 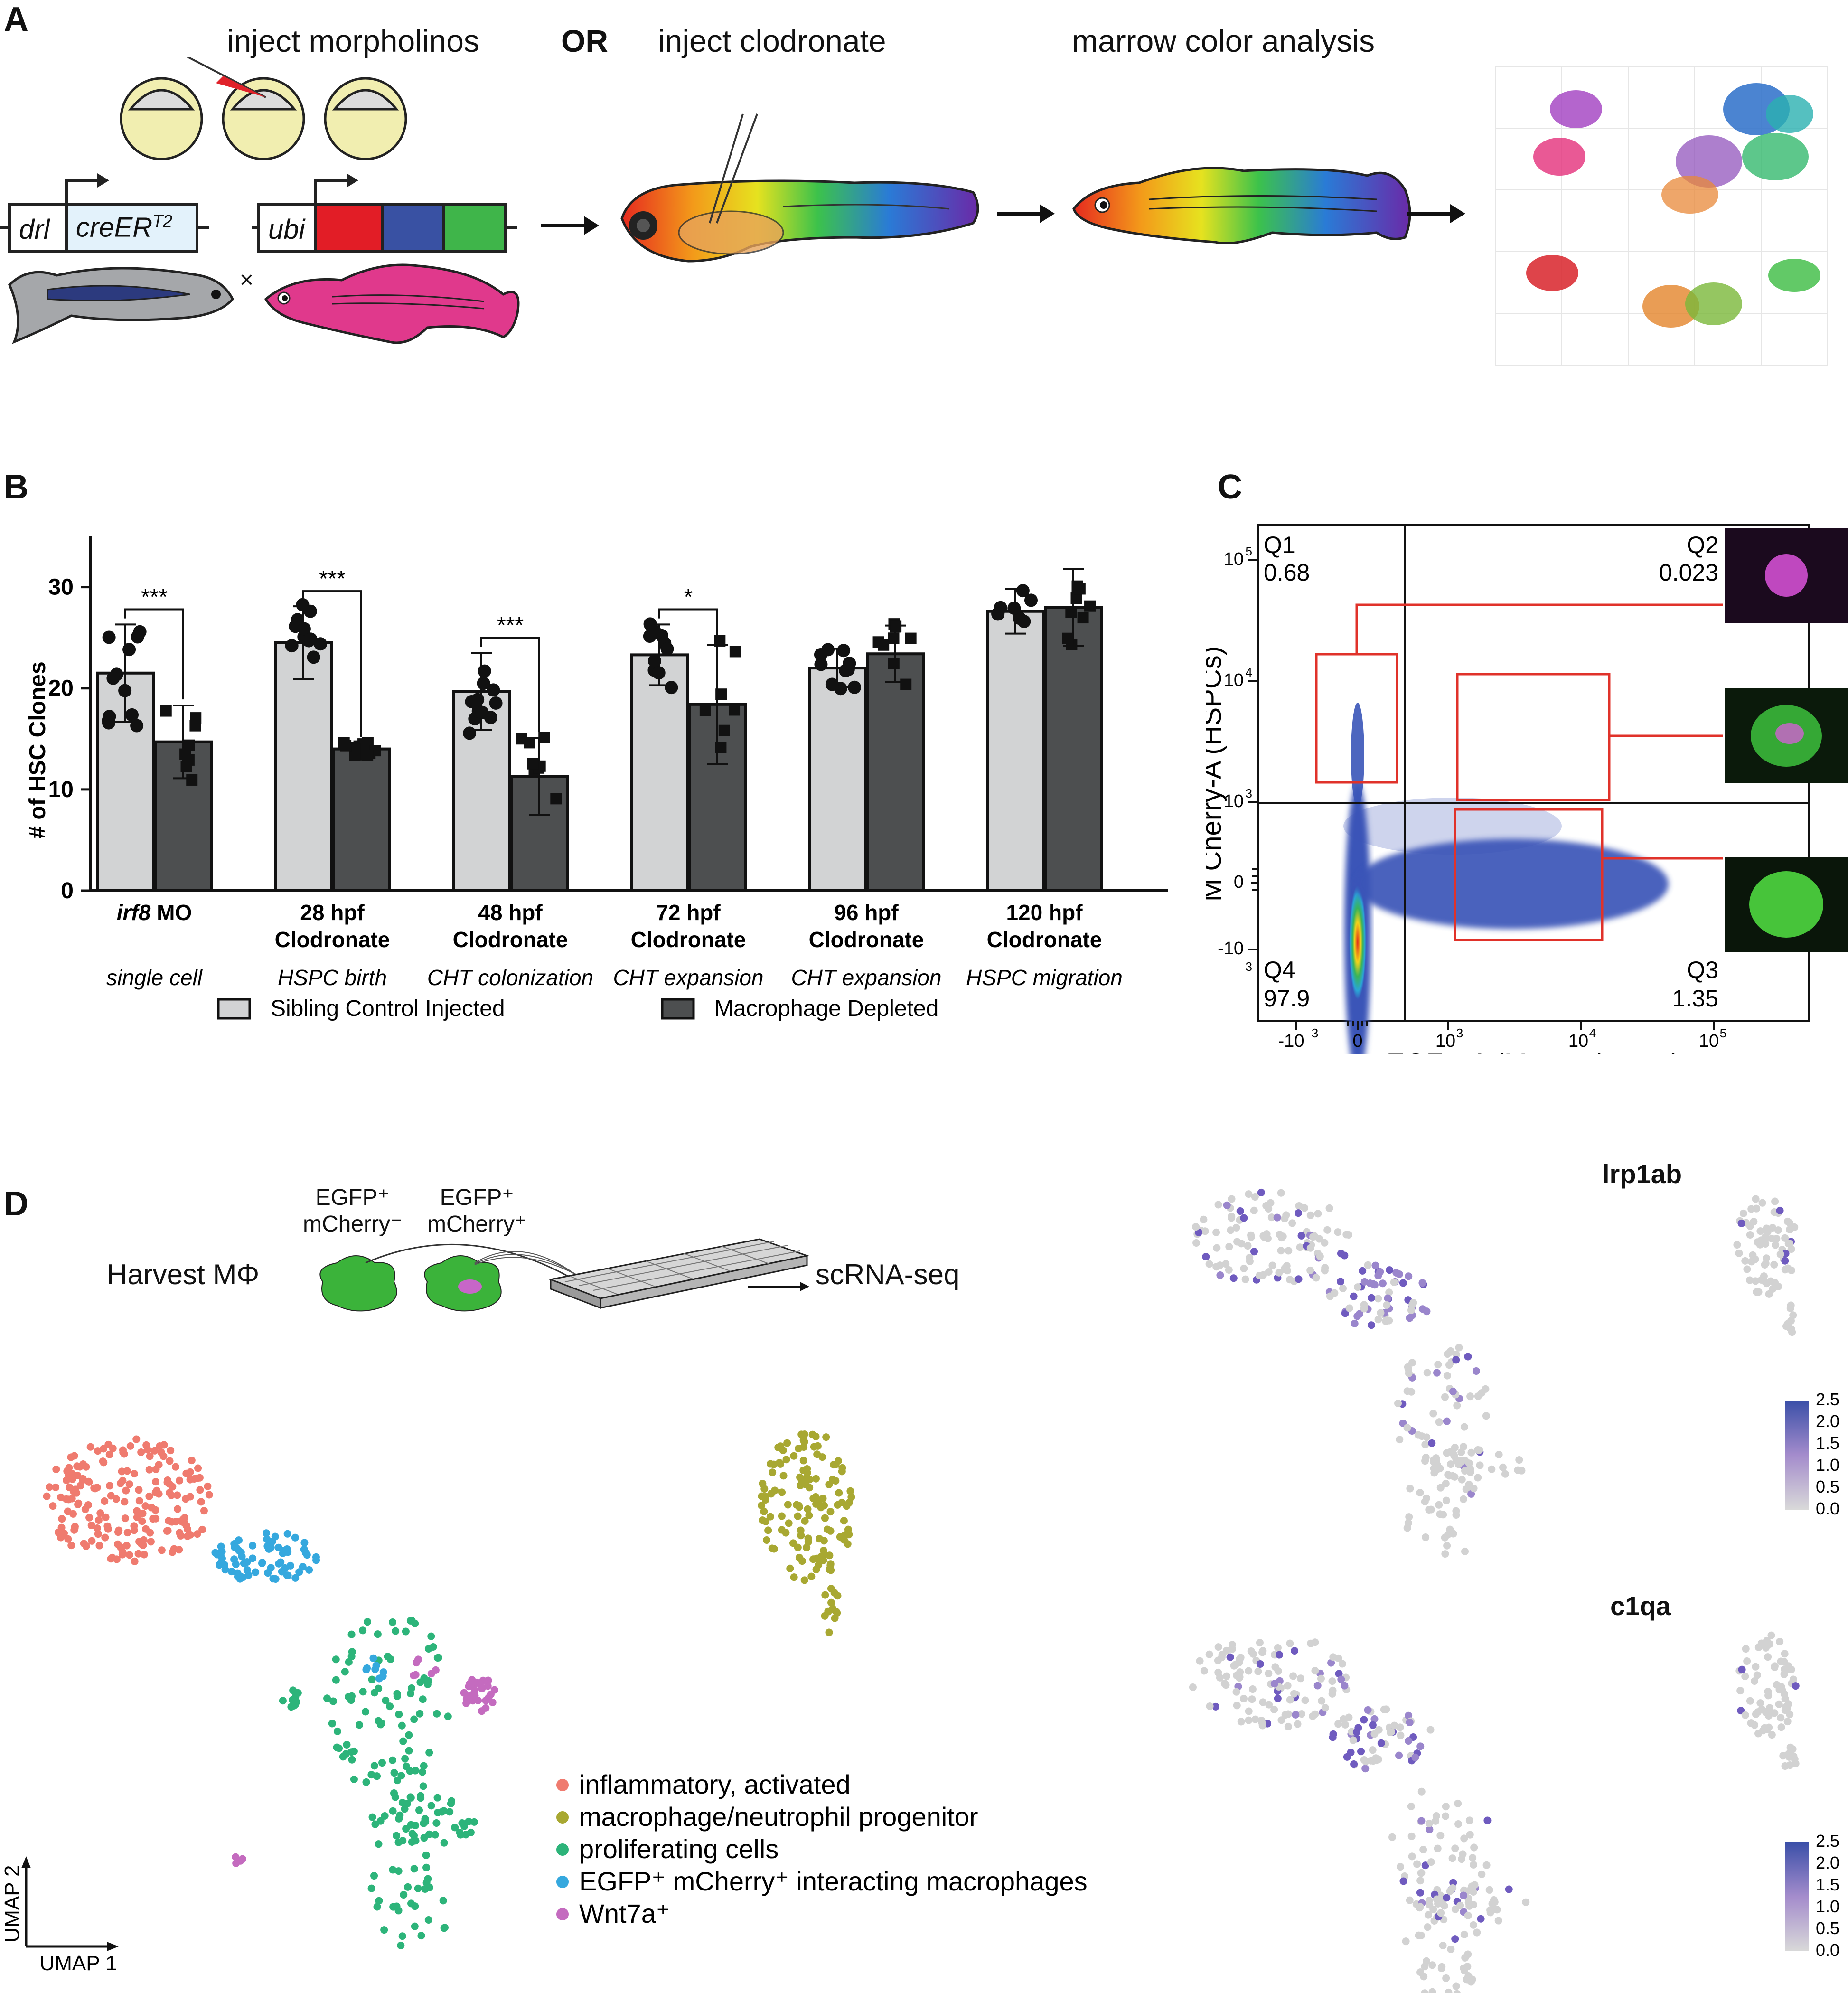 I want to click on cell-image-double-engulfed, so click(x=1789, y=733).